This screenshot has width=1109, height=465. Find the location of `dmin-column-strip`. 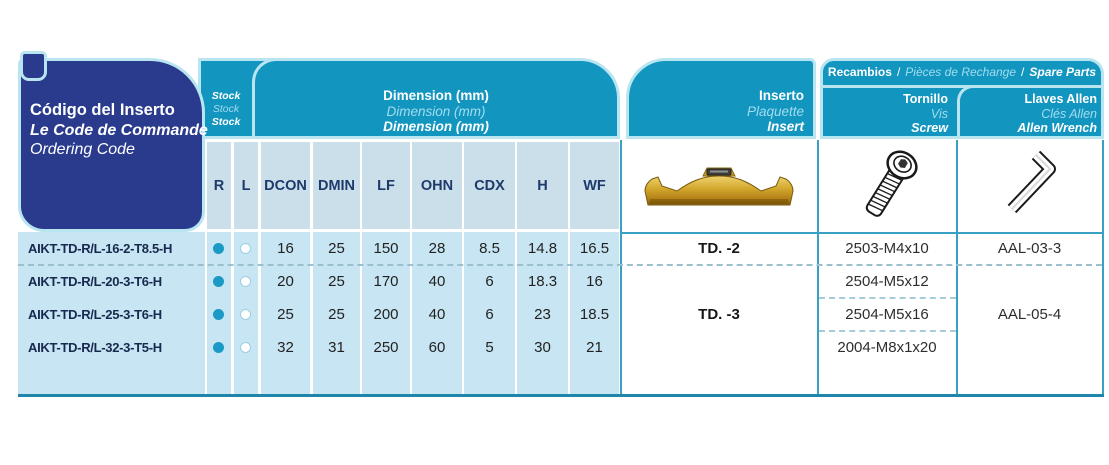

dmin-column-strip is located at coordinates (336, 313).